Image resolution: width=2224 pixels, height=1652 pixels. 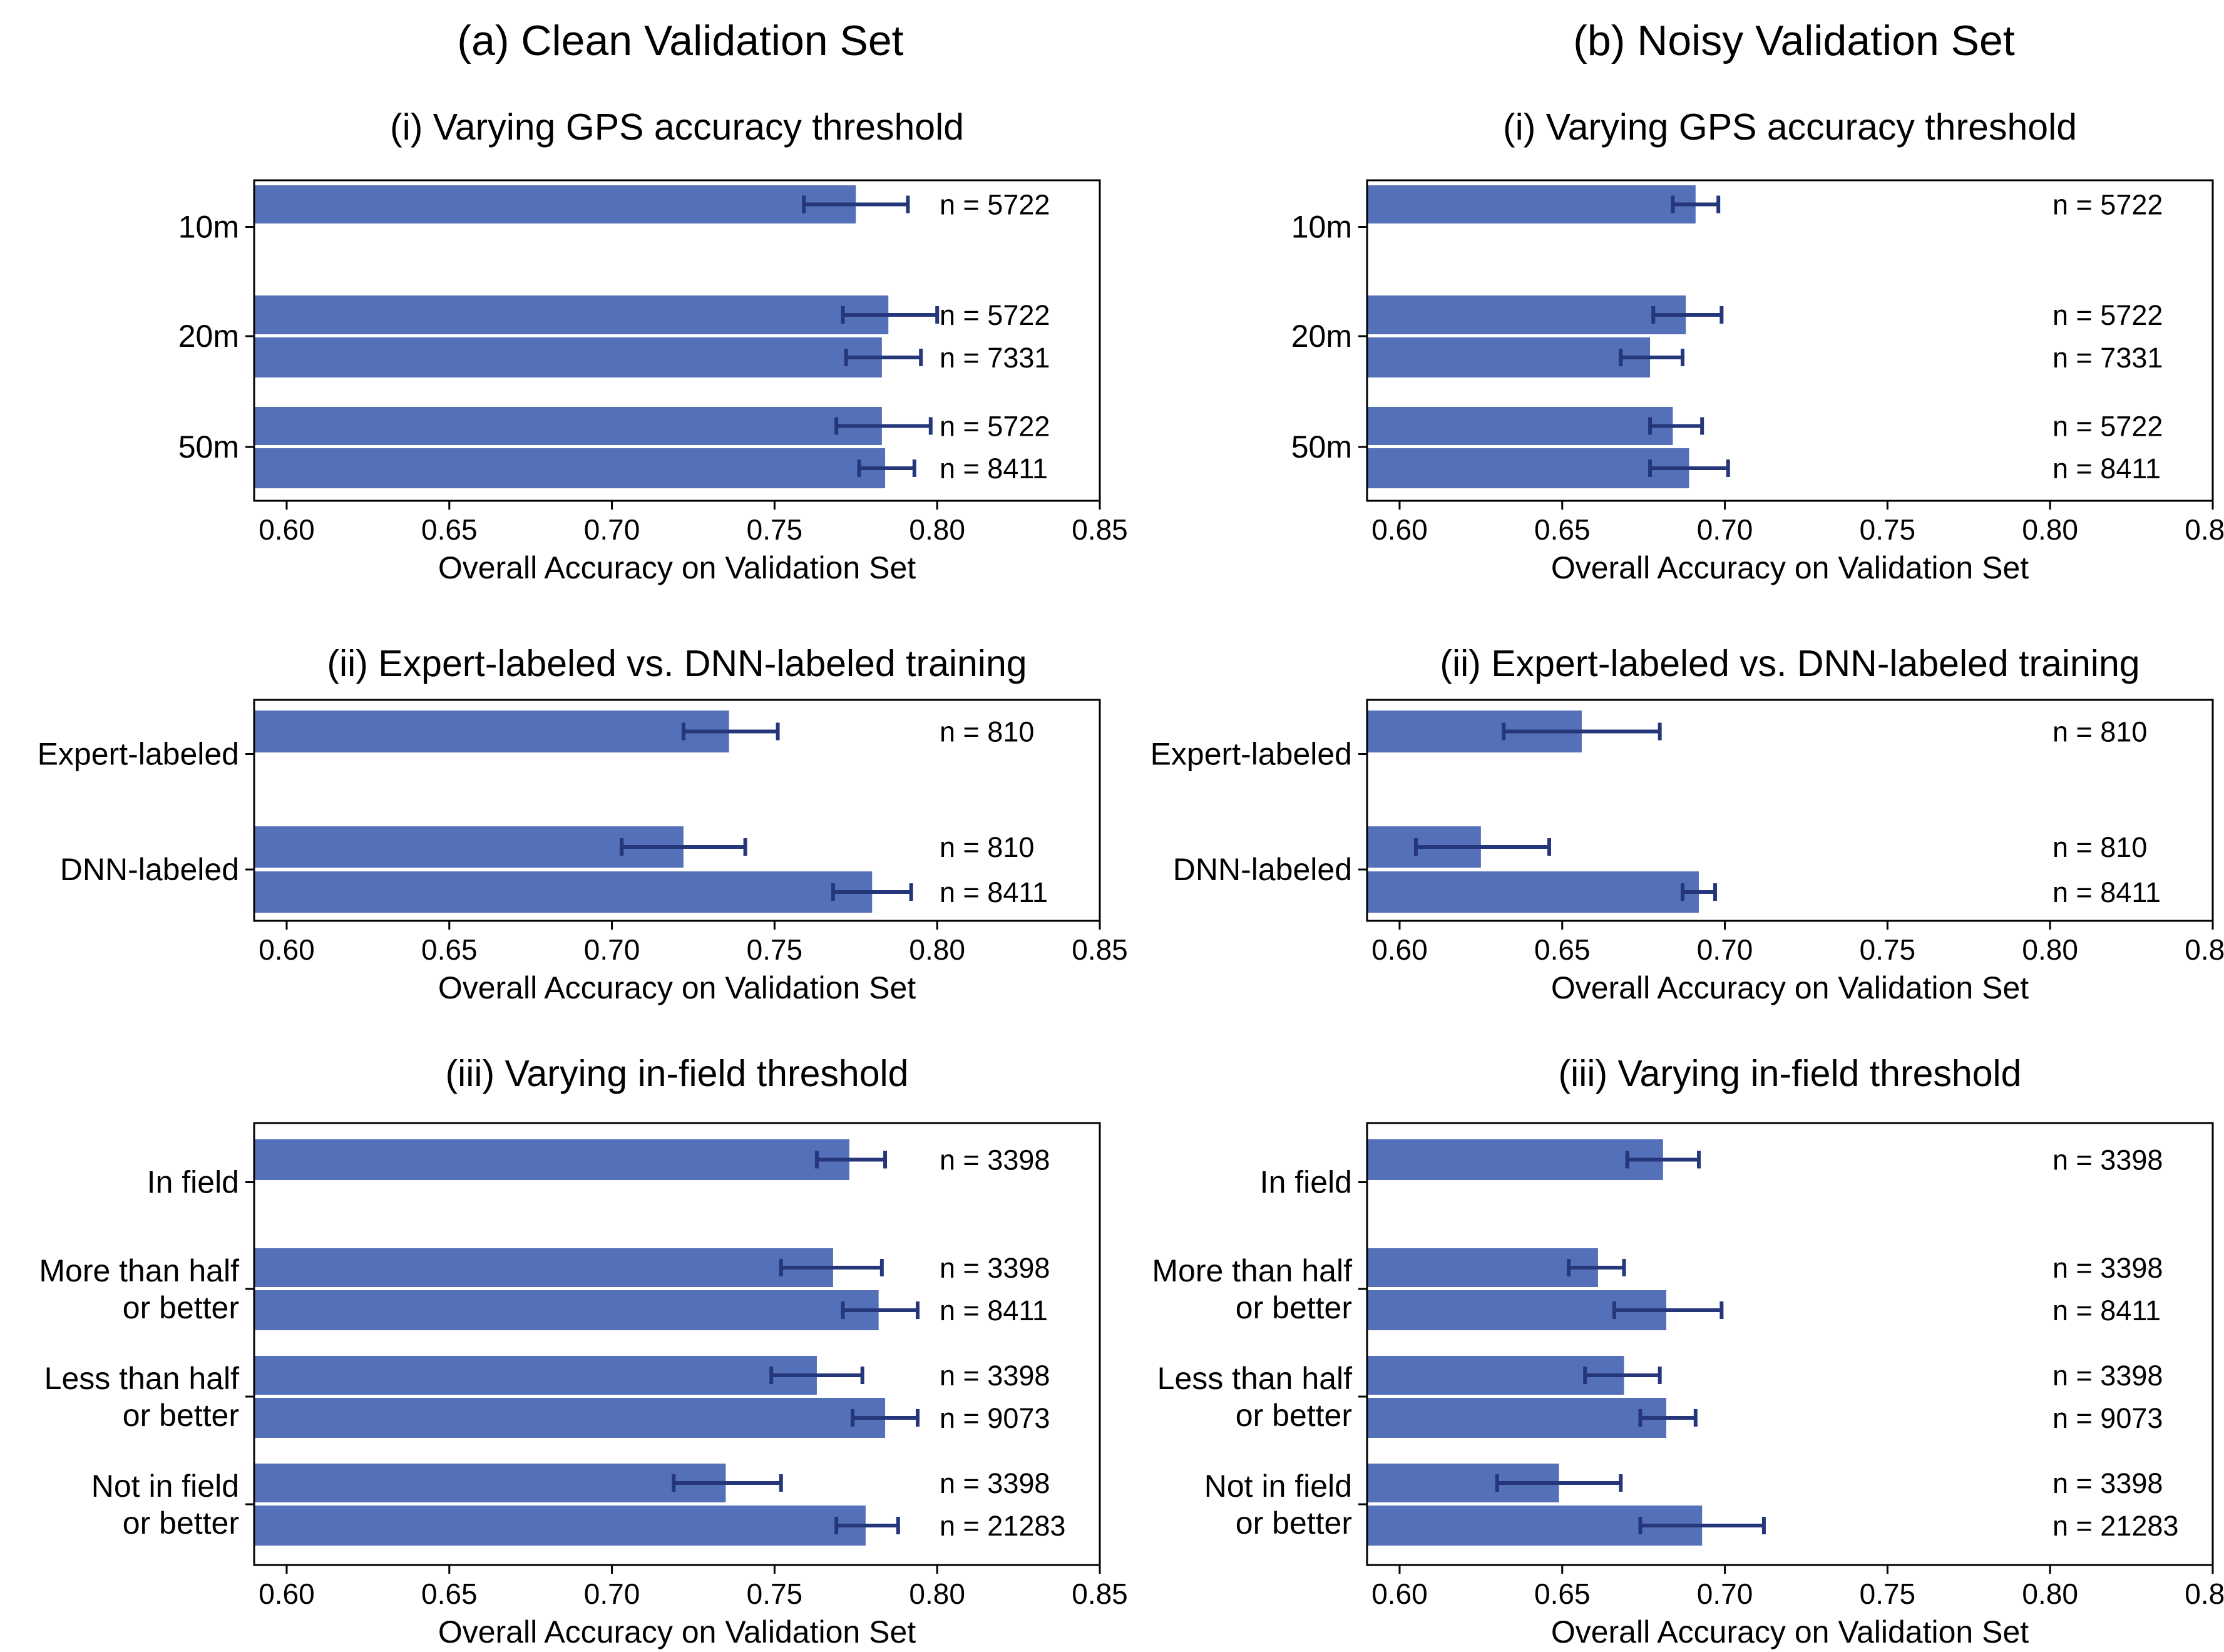 I want to click on column-title-clean: (a) Clean Validation Set, so click(x=680, y=40).